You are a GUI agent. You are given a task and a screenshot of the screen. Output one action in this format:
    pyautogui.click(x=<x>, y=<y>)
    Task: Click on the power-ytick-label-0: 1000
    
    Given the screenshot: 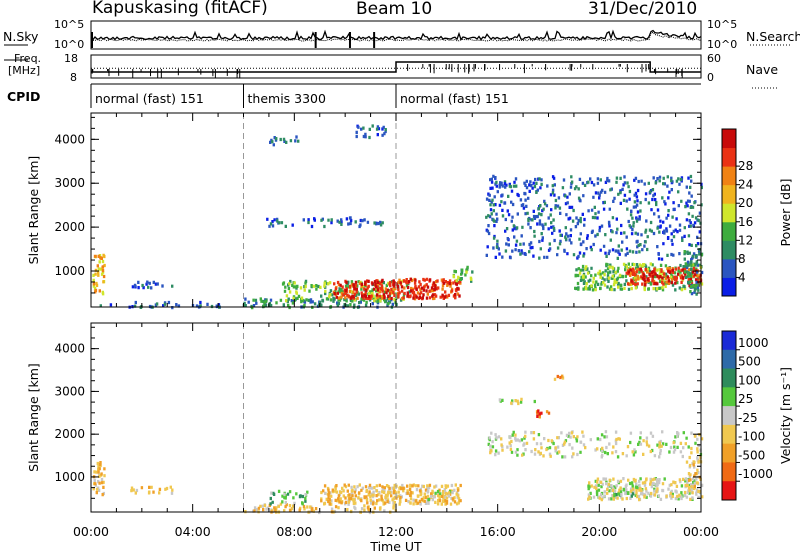 What is the action you would take?
    pyautogui.click(x=69, y=271)
    